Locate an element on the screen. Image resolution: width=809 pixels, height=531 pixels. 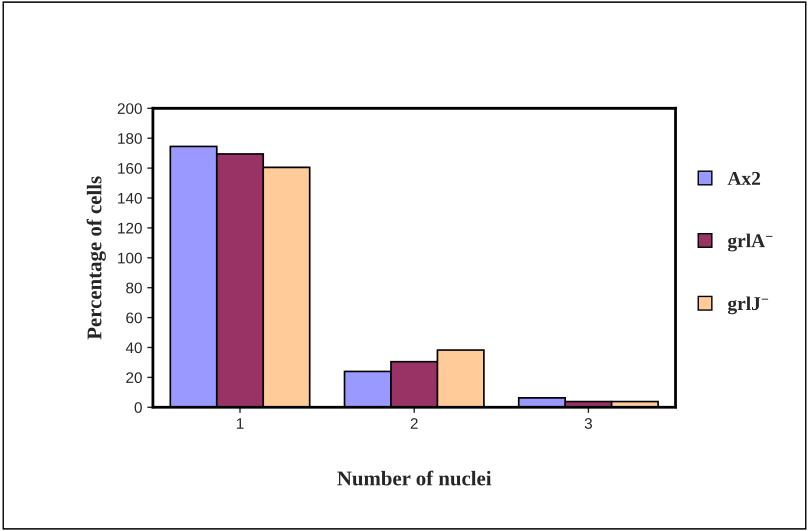
y-axis-title: Percentage of cells is located at coordinates (96, 258).